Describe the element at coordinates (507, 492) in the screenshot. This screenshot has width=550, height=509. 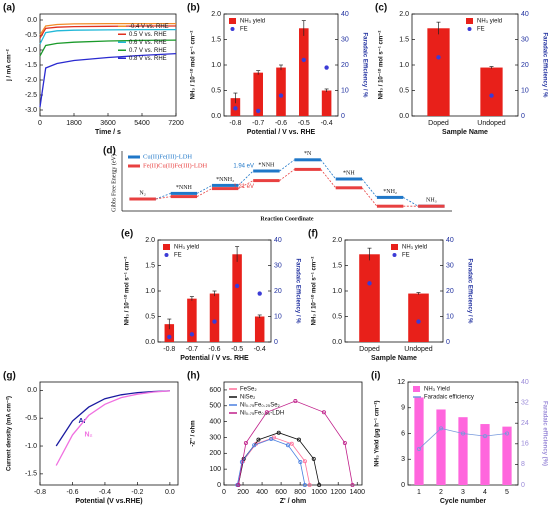
I see `x-tick-label: 5` at that location.